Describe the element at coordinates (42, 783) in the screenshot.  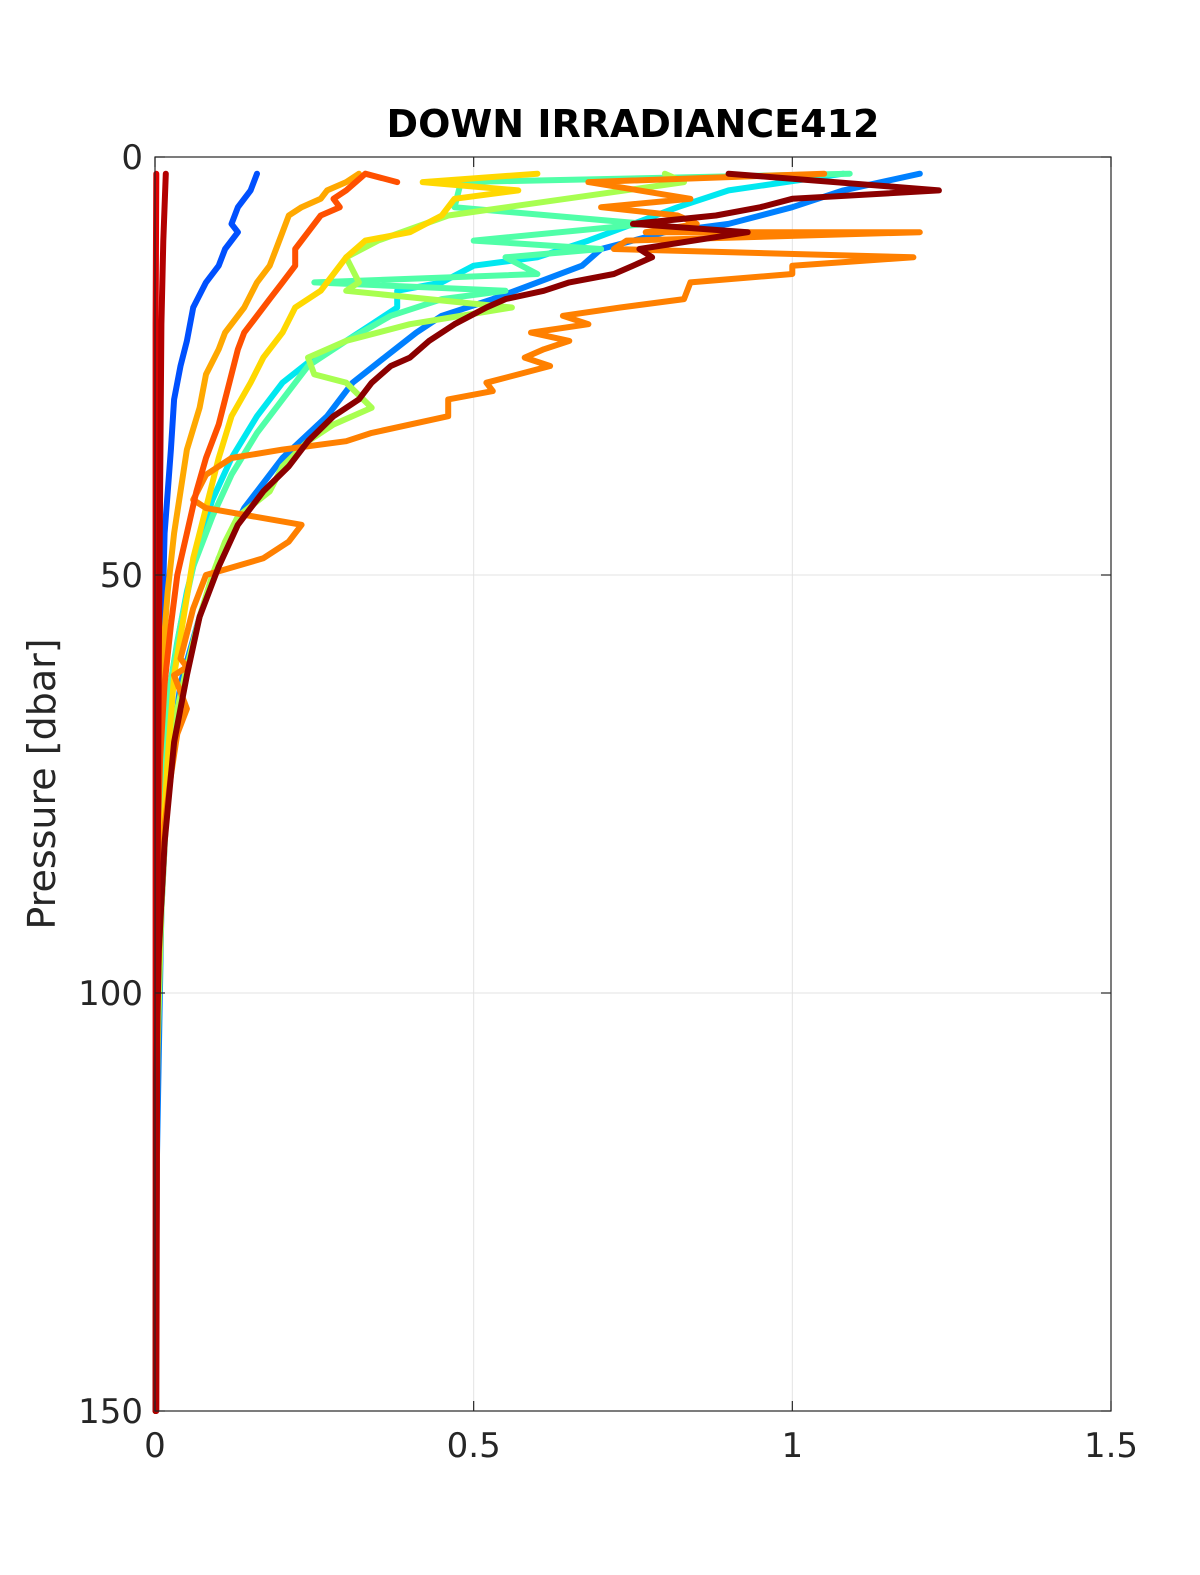
I see `y-axis-label: Pressure [dbar]` at that location.